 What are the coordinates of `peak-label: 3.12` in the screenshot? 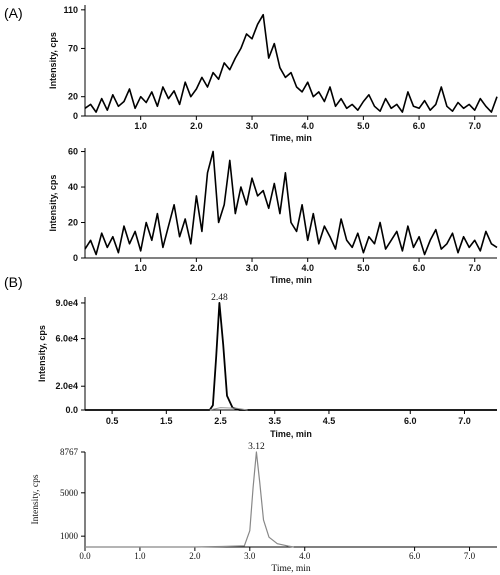 It's located at (256, 447).